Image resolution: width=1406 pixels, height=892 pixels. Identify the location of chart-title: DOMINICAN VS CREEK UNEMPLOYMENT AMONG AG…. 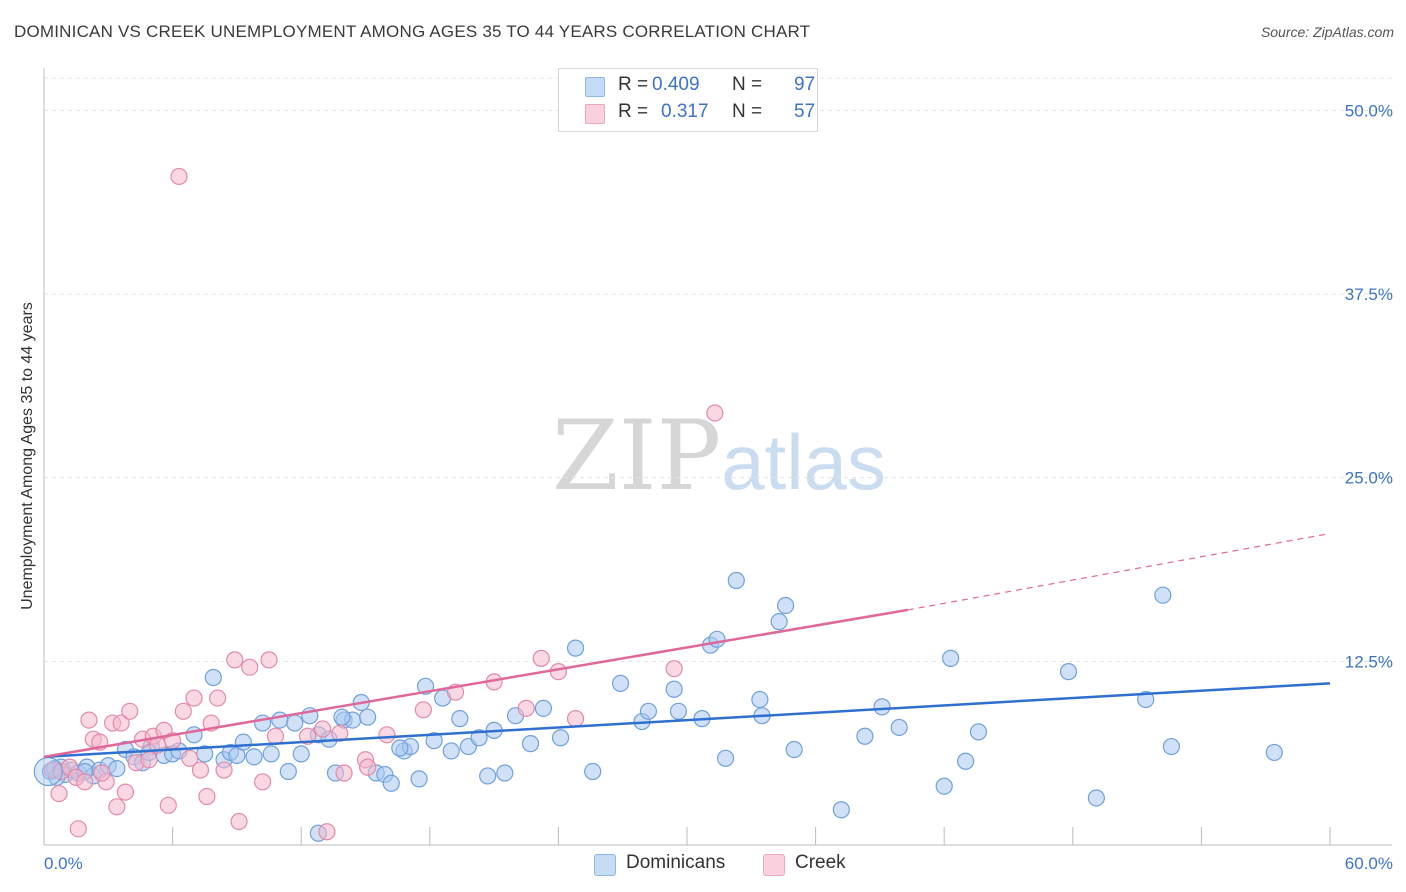
(412, 31).